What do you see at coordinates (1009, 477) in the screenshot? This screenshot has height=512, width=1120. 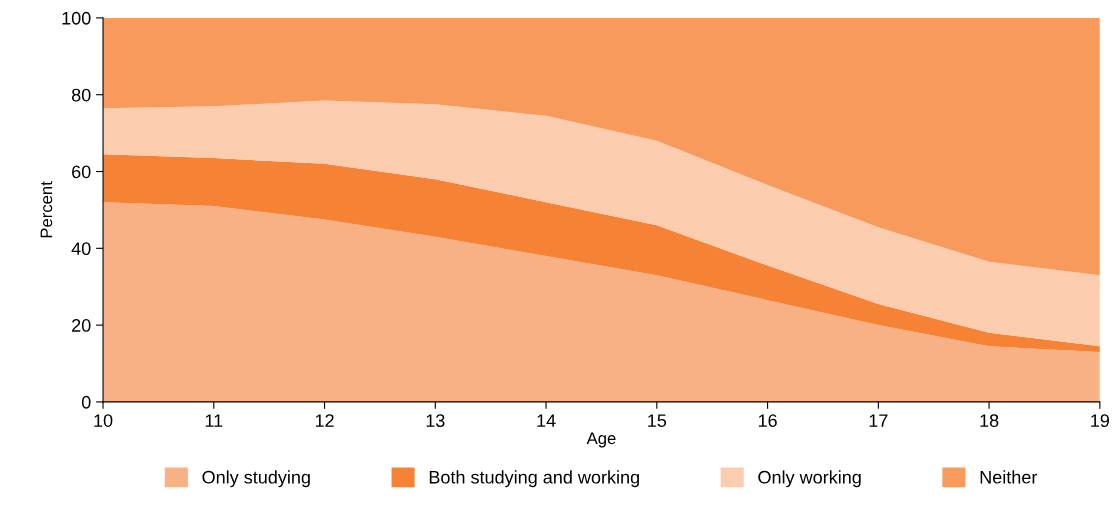 I see `legend-label: Neither` at bounding box center [1009, 477].